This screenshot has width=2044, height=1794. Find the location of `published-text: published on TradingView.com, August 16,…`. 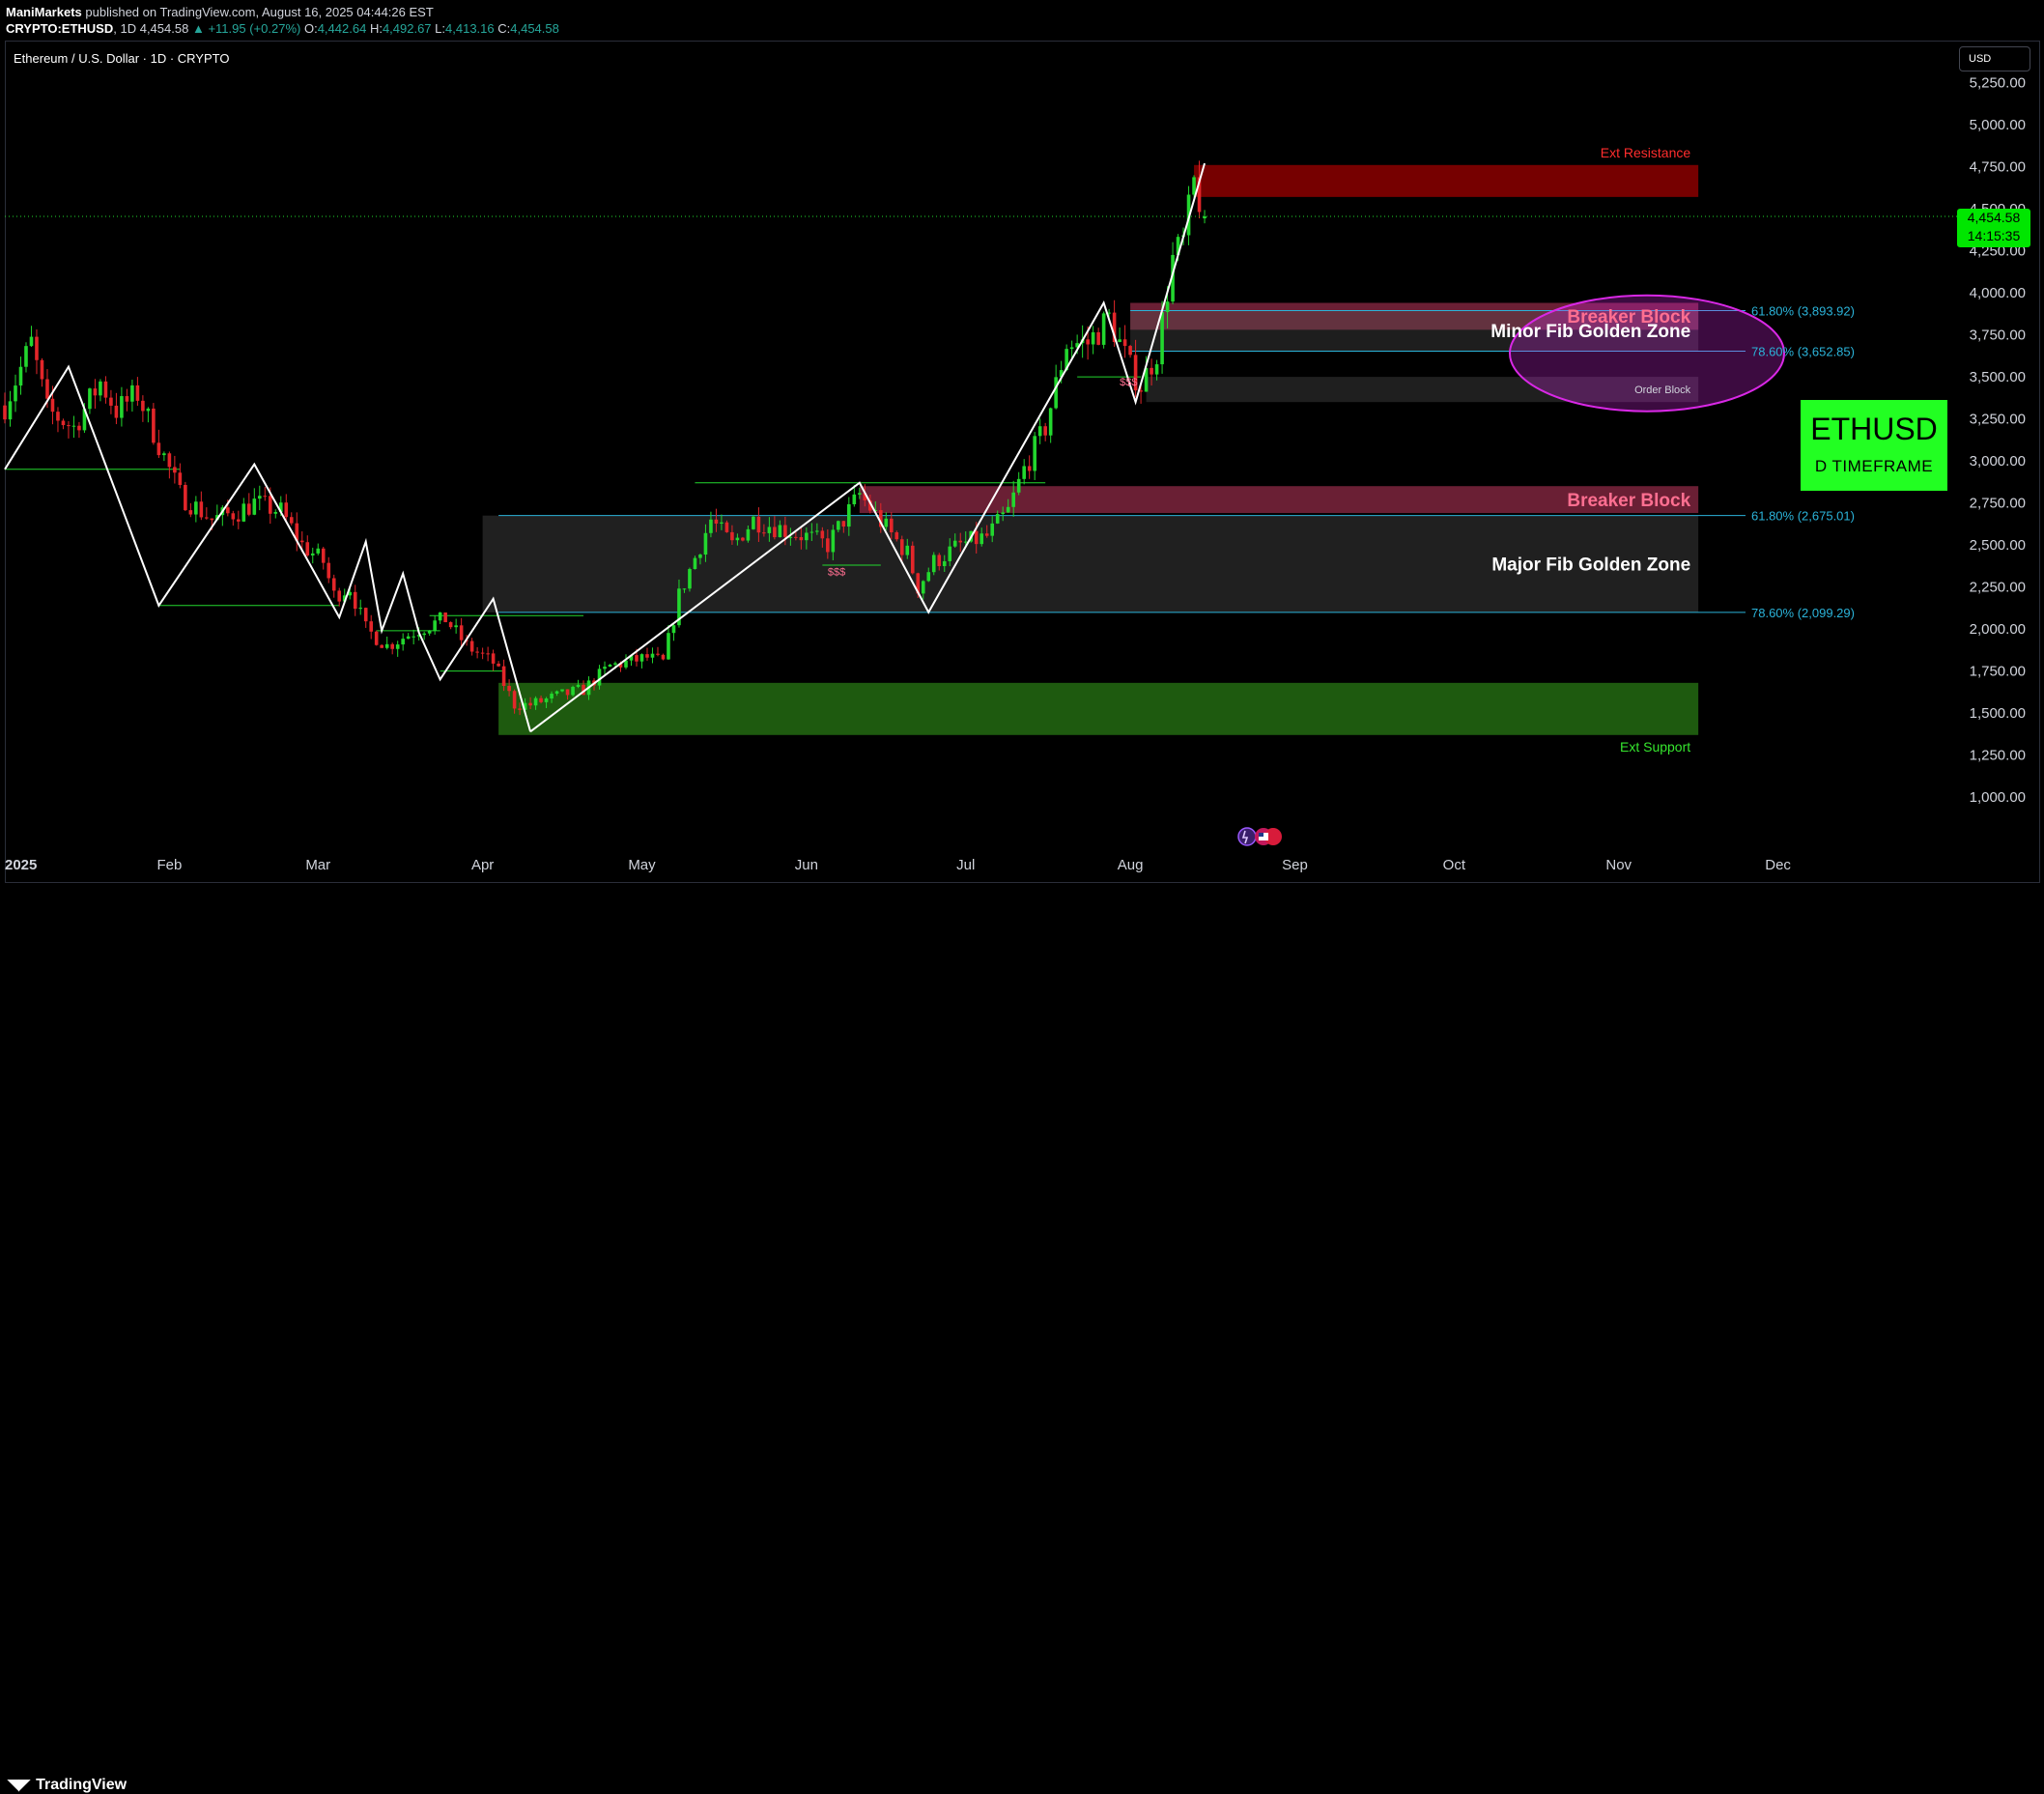

published-text: published on TradingView.com, August 16,… is located at coordinates (260, 12).